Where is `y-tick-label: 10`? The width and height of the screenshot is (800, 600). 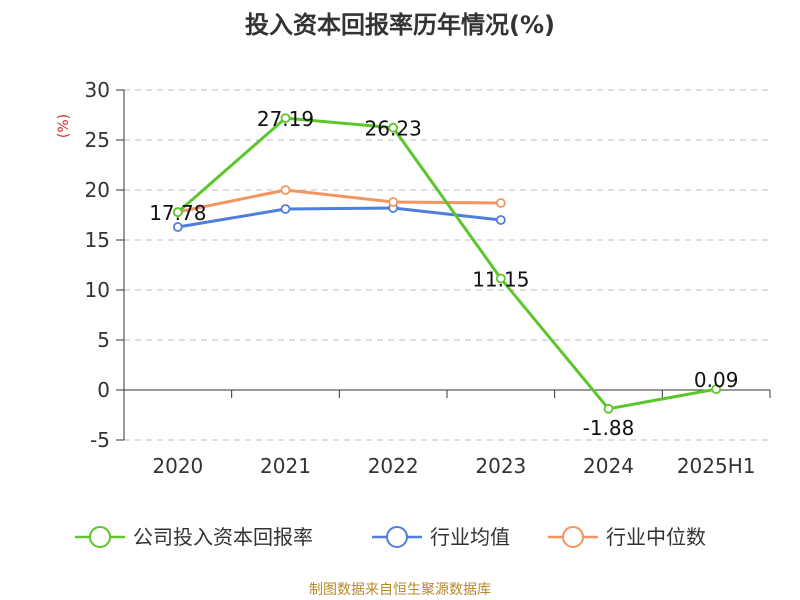 y-tick-label: 10 is located at coordinates (97, 290).